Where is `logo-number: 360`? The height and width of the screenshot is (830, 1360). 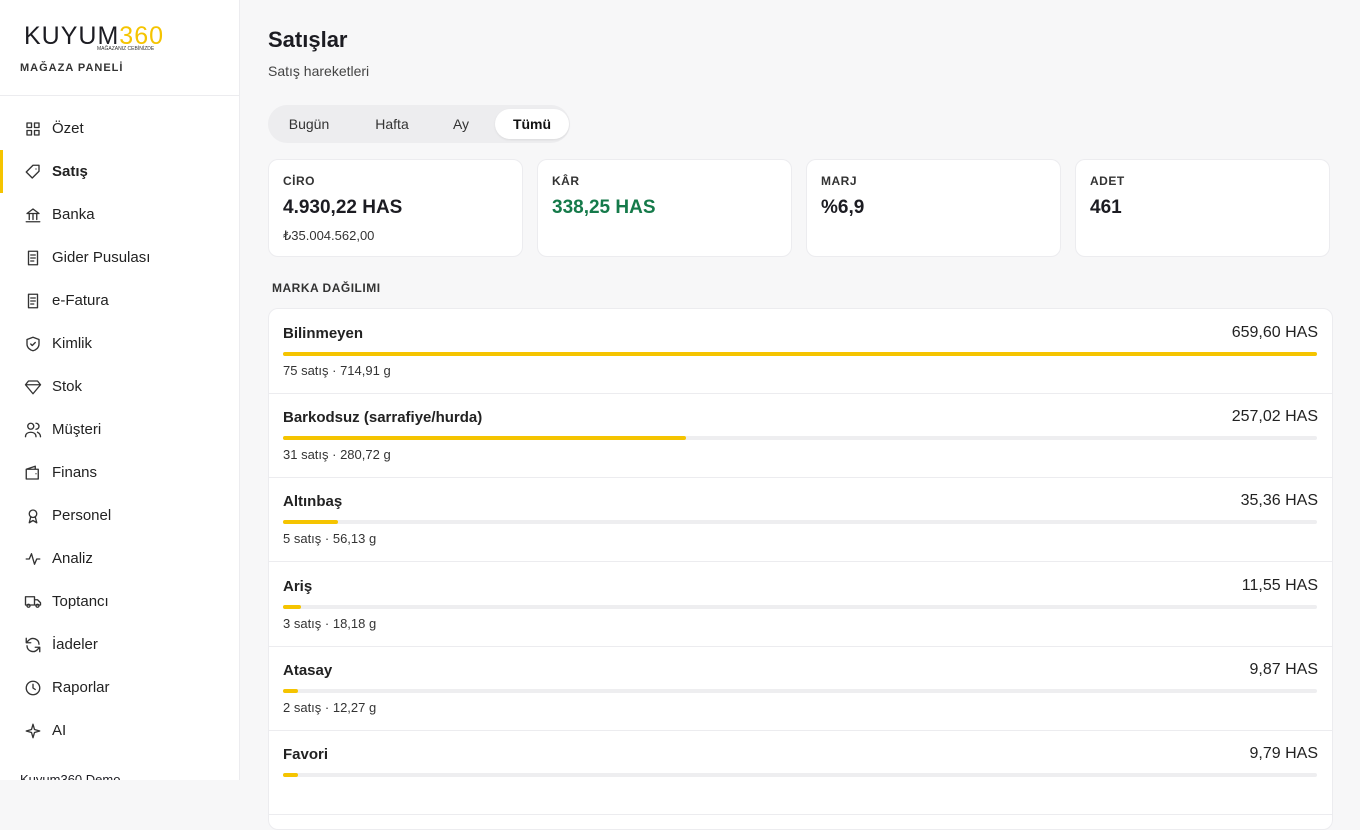
logo-number: 360 is located at coordinates (142, 36).